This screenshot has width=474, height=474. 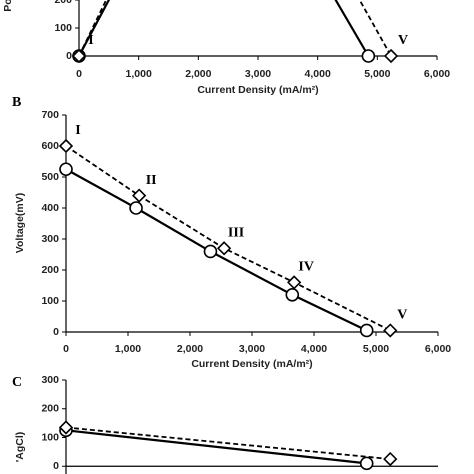 I want to click on y-tick-label: 500, so click(x=50, y=177).